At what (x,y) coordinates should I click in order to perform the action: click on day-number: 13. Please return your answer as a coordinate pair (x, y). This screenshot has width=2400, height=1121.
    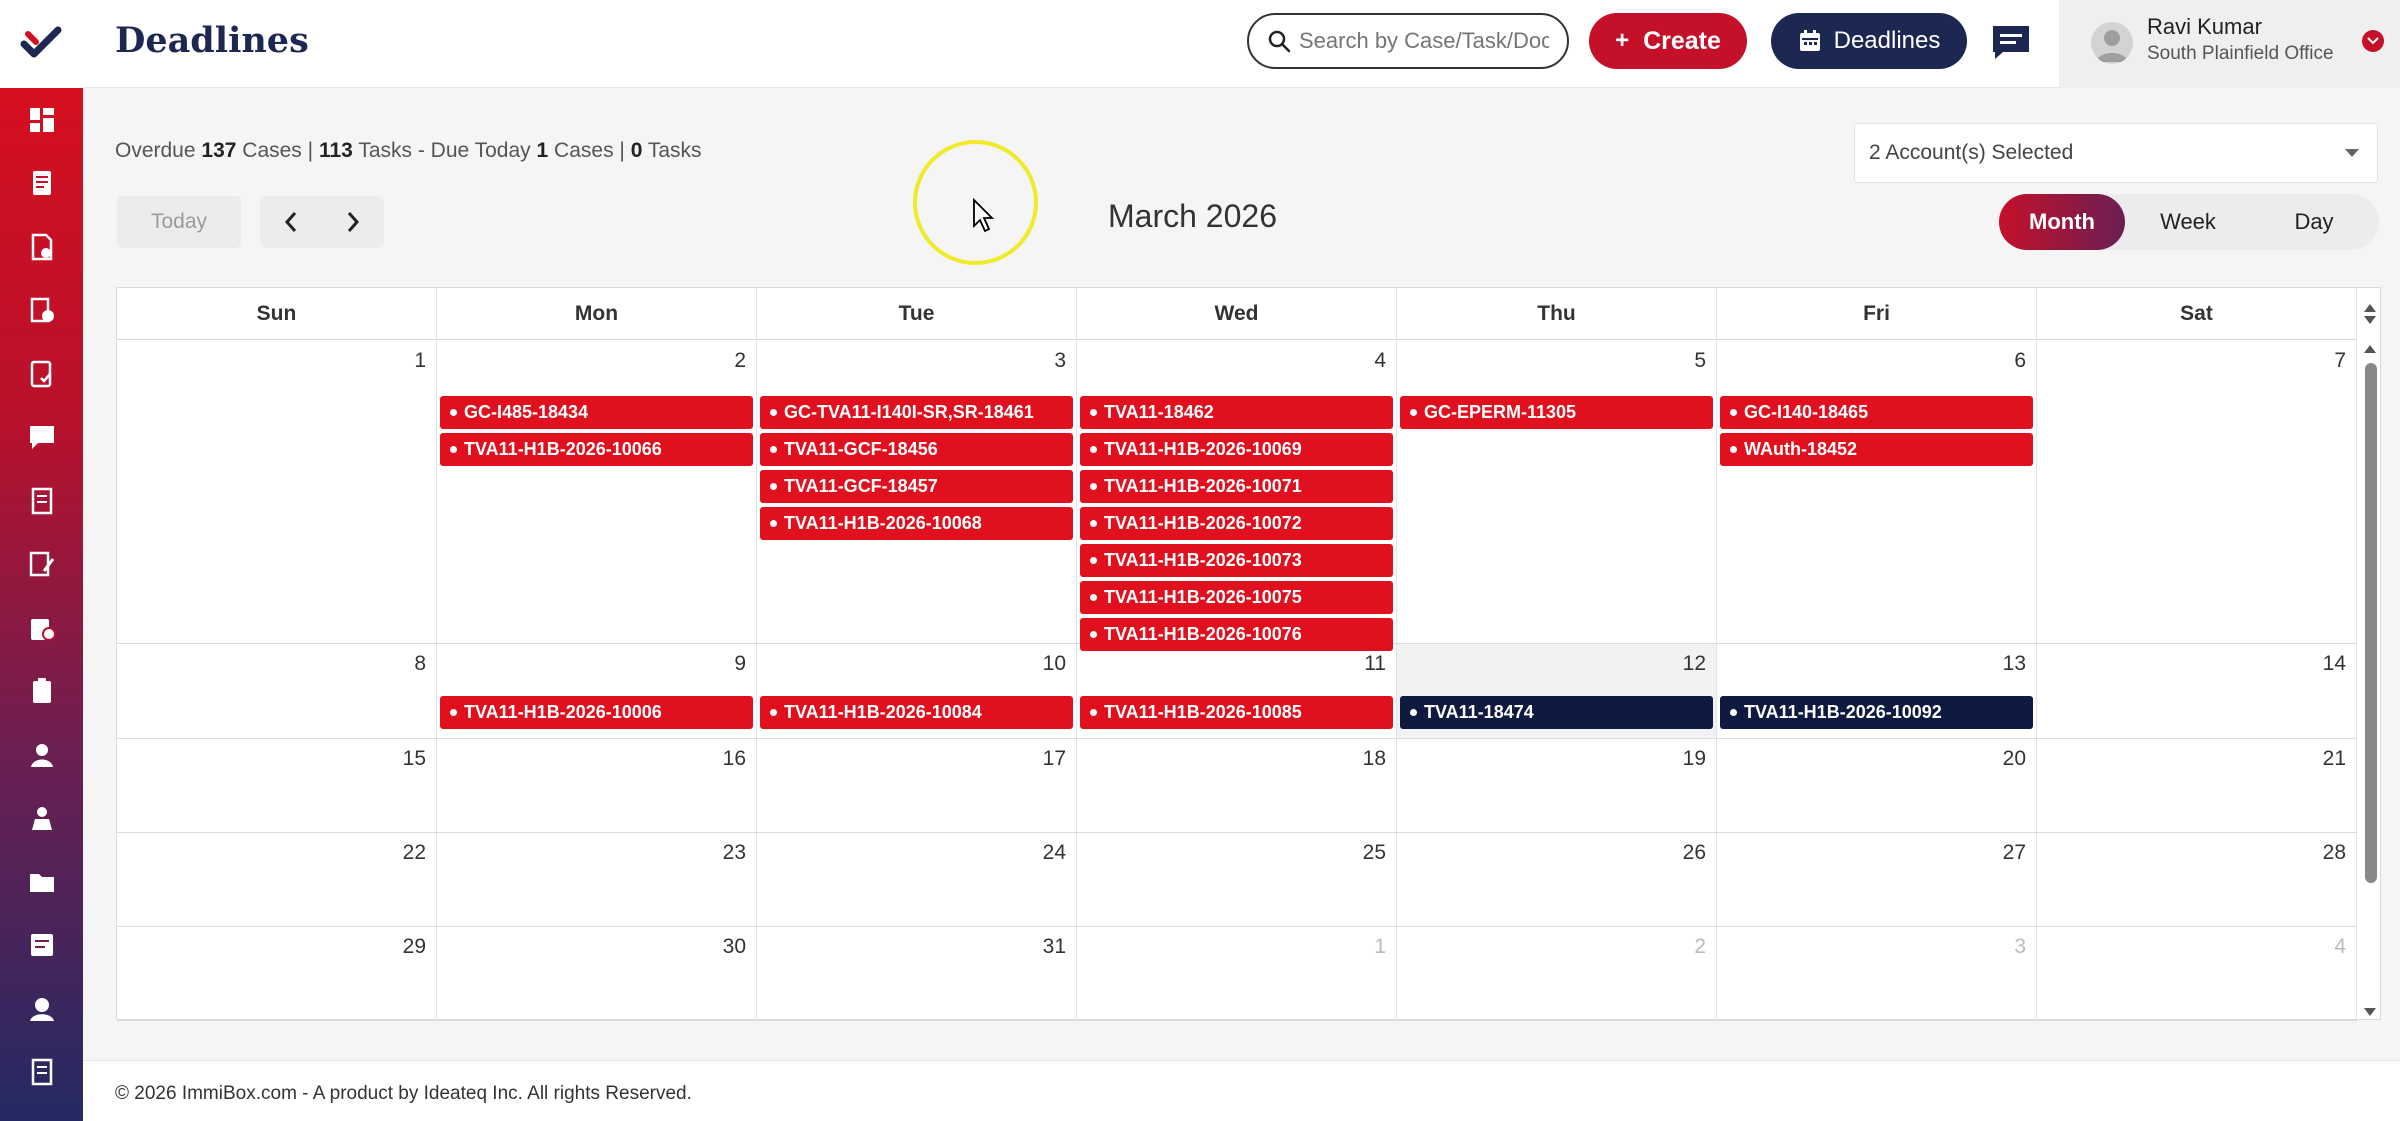
    Looking at the image, I should click on (2014, 663).